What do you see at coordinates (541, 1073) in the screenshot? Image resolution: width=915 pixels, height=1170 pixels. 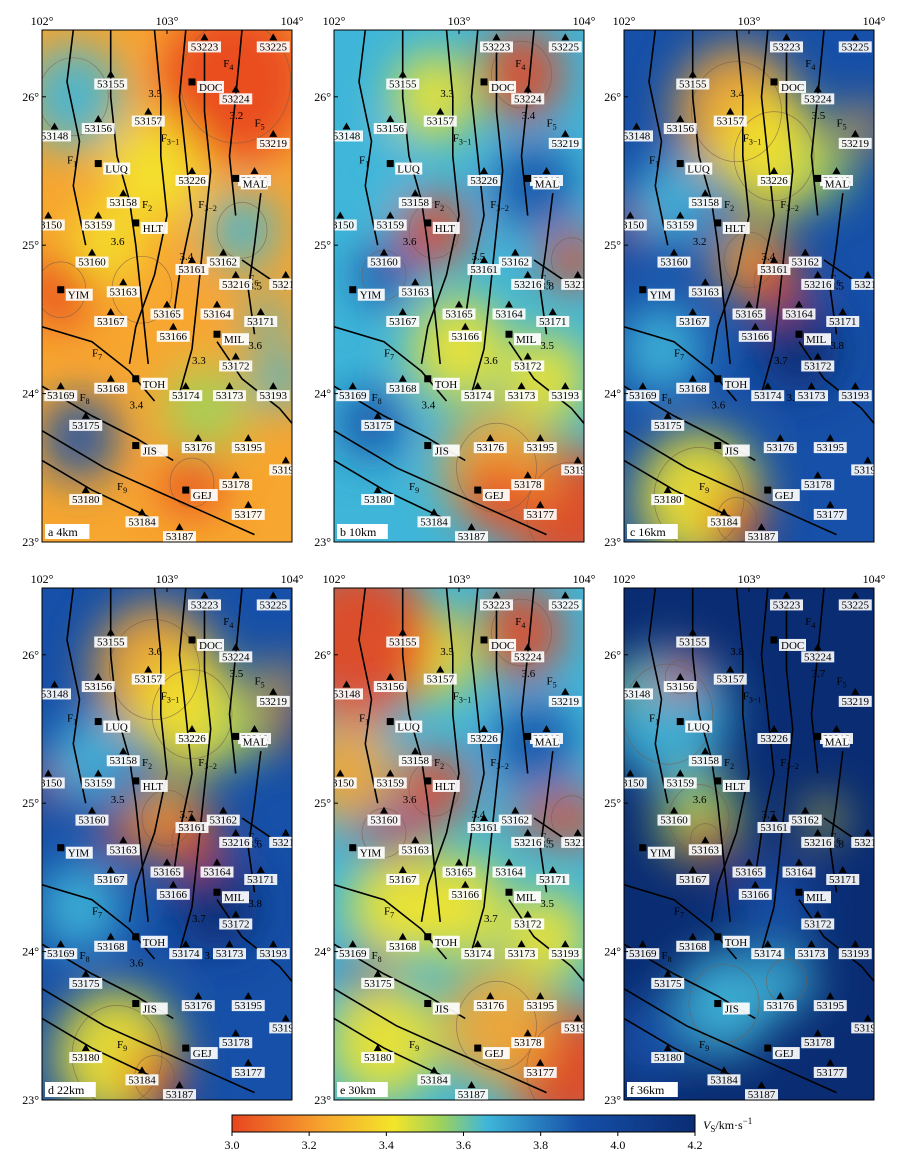 I see `station-label: 53177` at bounding box center [541, 1073].